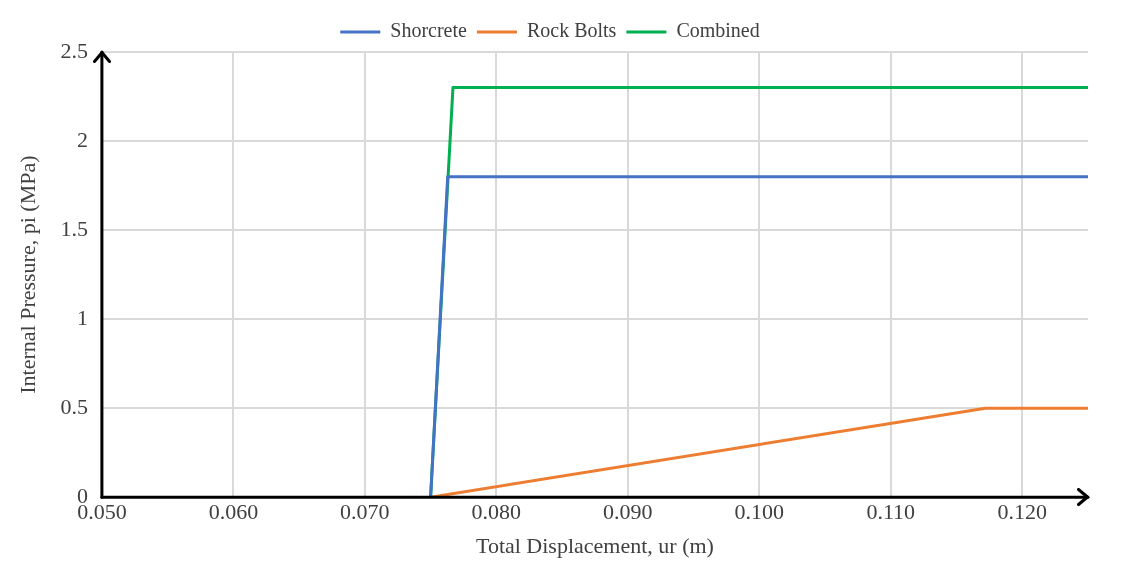 This screenshot has width=1146, height=578. I want to click on x-tick-label: 0.090, so click(628, 512).